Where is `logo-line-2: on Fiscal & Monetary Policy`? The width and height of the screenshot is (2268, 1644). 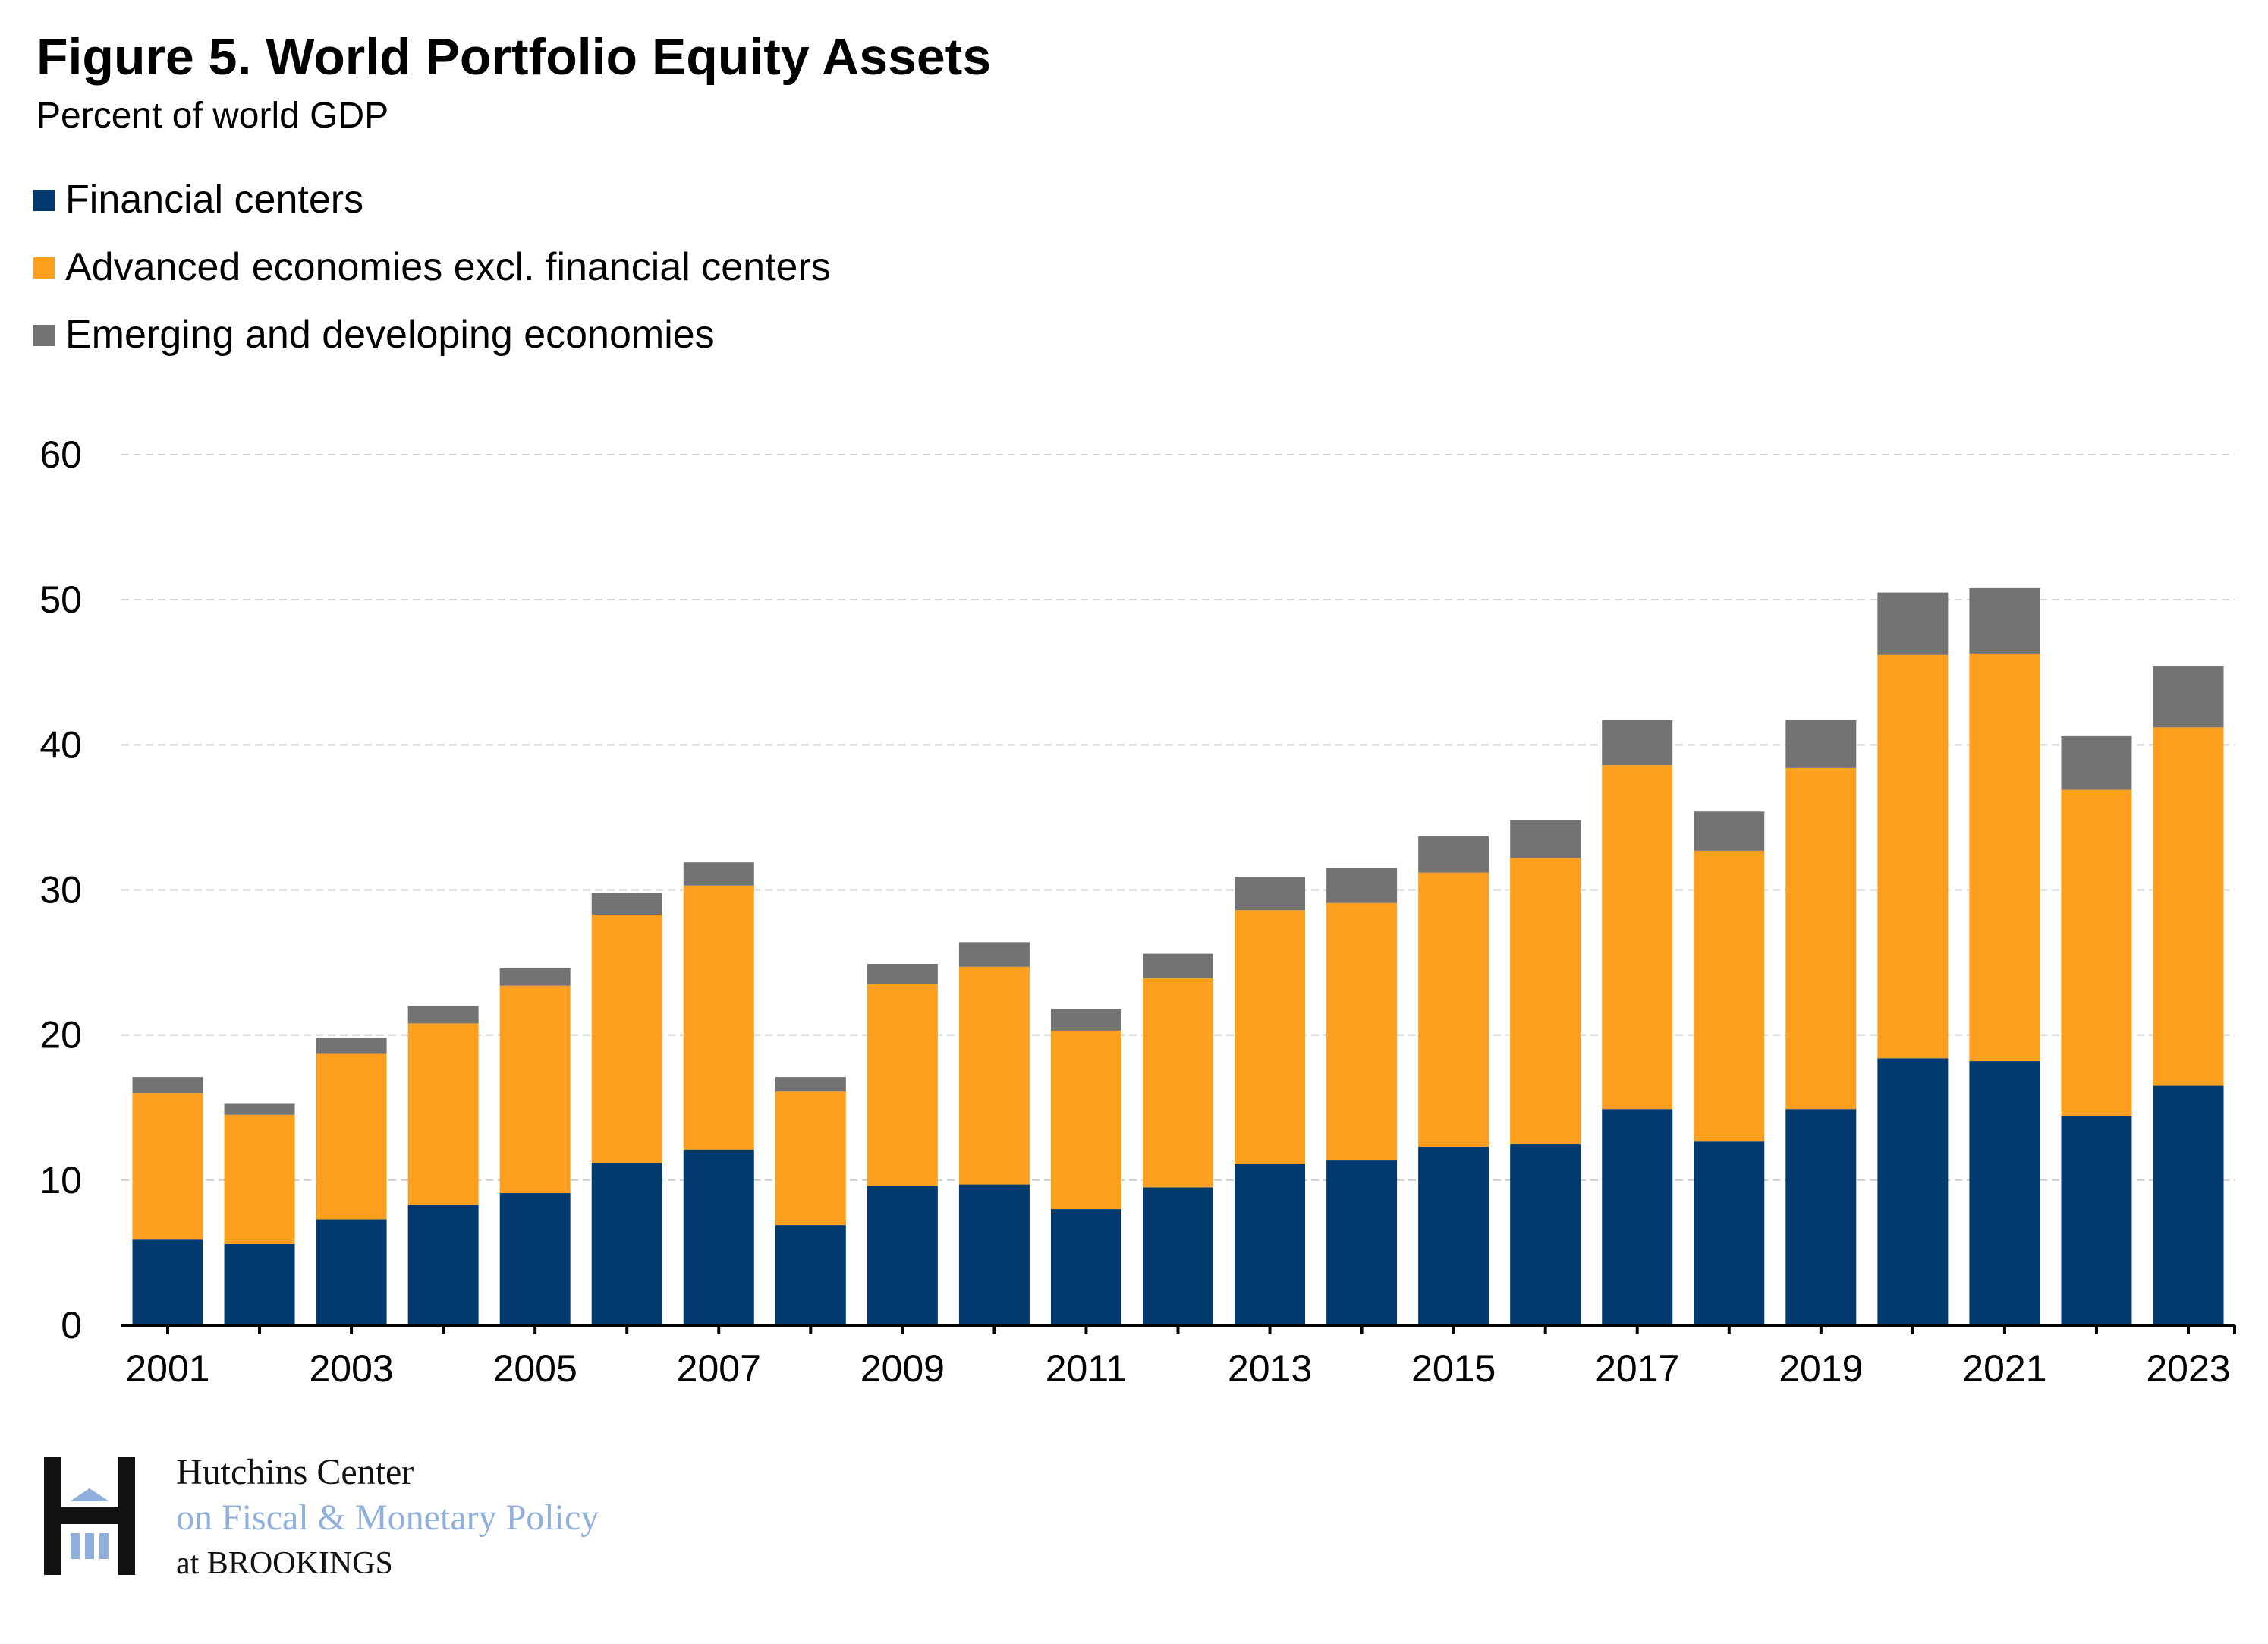
logo-line-2: on Fiscal & Monetary Policy is located at coordinates (387, 1518).